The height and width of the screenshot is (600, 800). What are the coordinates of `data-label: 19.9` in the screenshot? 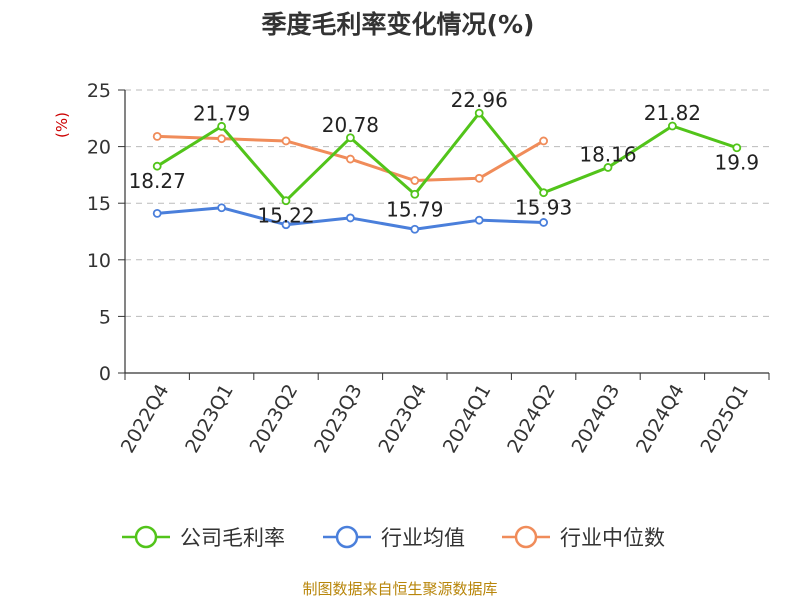 It's located at (737, 163).